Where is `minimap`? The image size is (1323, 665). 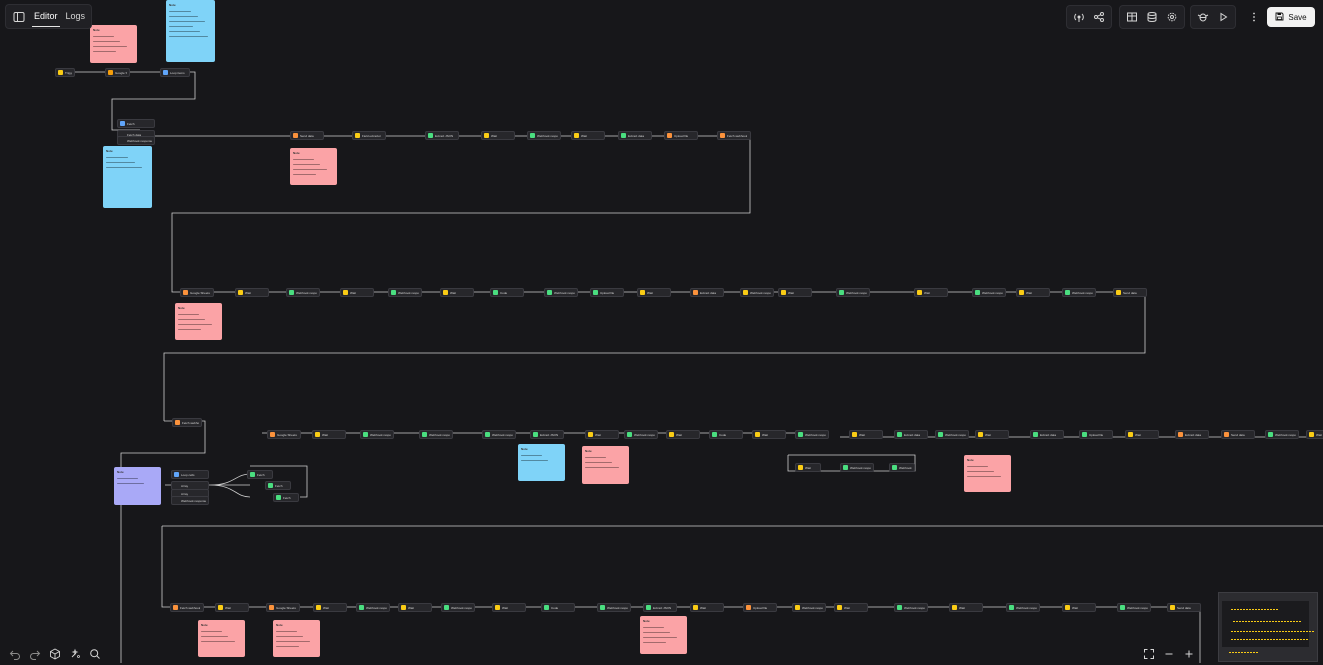 minimap is located at coordinates (1268, 627).